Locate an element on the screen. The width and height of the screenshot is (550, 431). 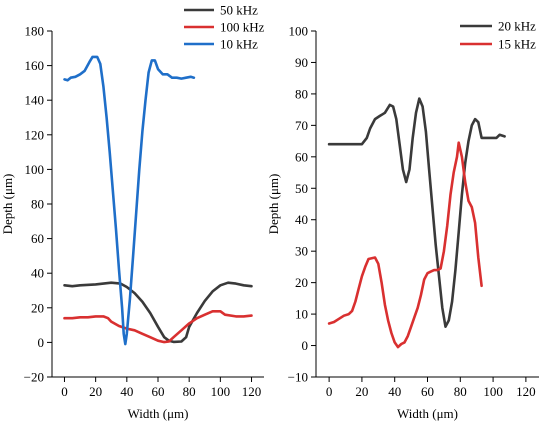
y-tick-label: −20 is located at coordinates (34, 377).